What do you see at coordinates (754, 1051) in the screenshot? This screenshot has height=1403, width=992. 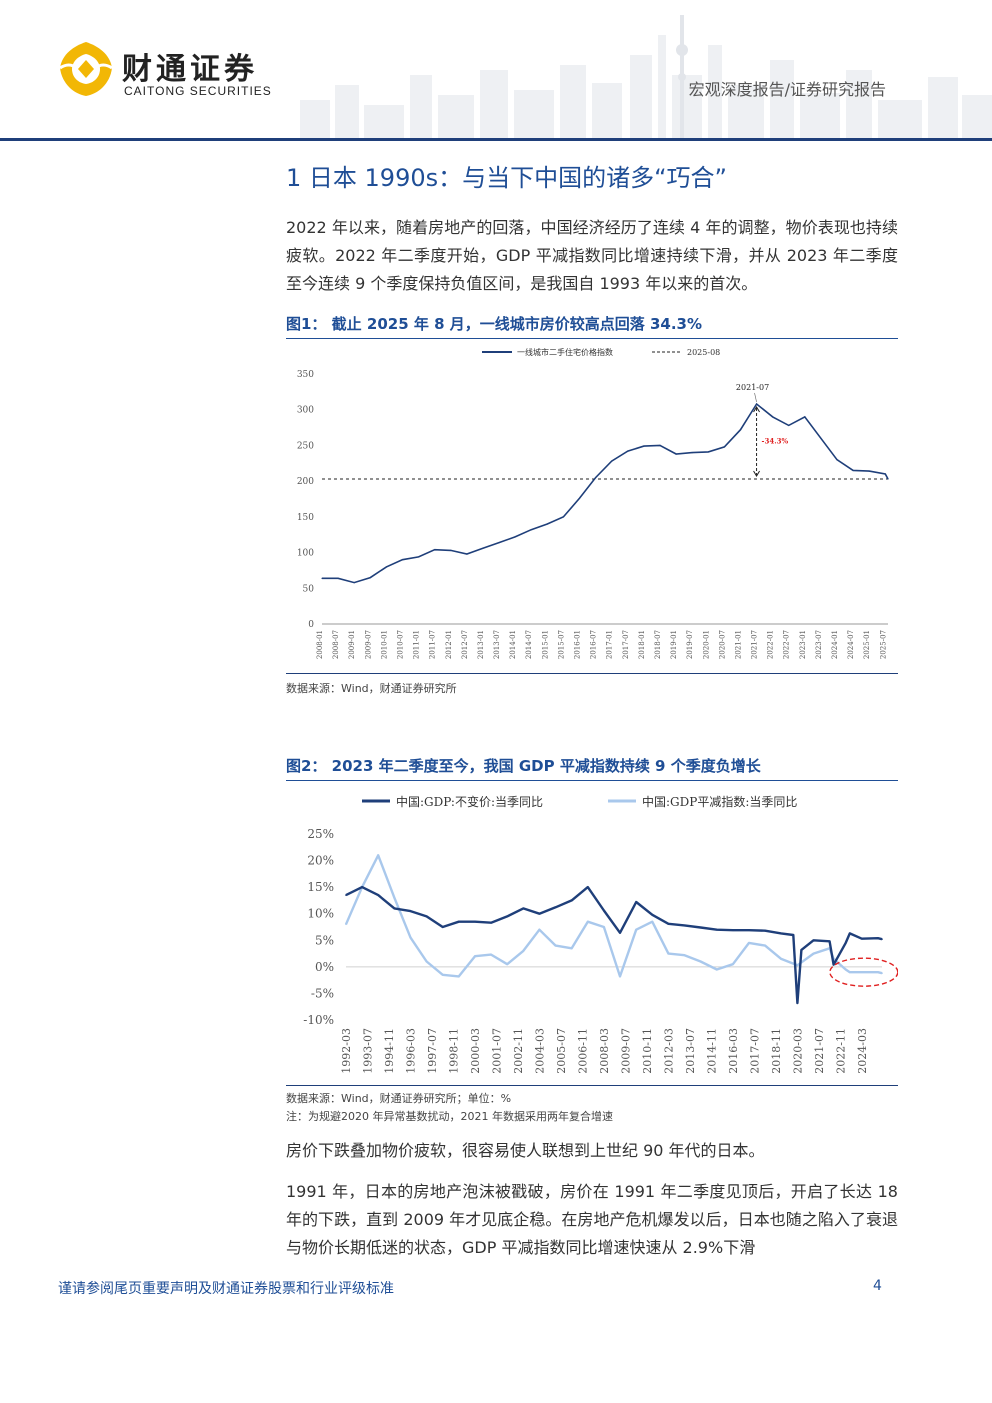 I see `x-tick-label: 2017-07` at bounding box center [754, 1051].